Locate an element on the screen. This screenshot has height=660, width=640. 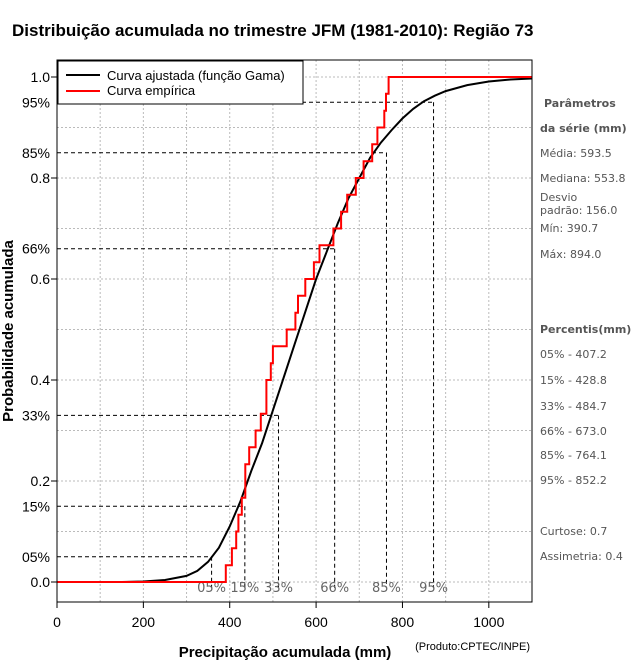
percentil-95: 95% - 852.2 is located at coordinates (573, 480).